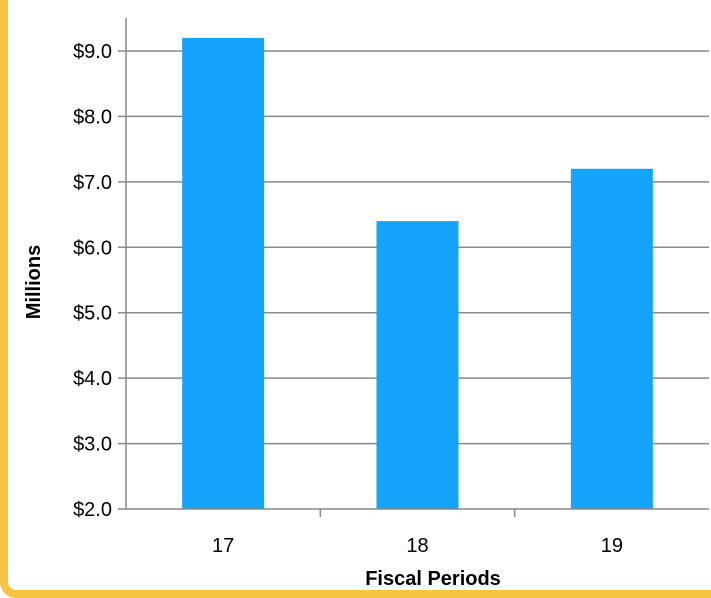  What do you see at coordinates (92, 281) in the screenshot?
I see `y-tick-labels: $2.0 $3.0 $4.0 $5.0 $6.0 $7.0 $8.0 $9.0` at bounding box center [92, 281].